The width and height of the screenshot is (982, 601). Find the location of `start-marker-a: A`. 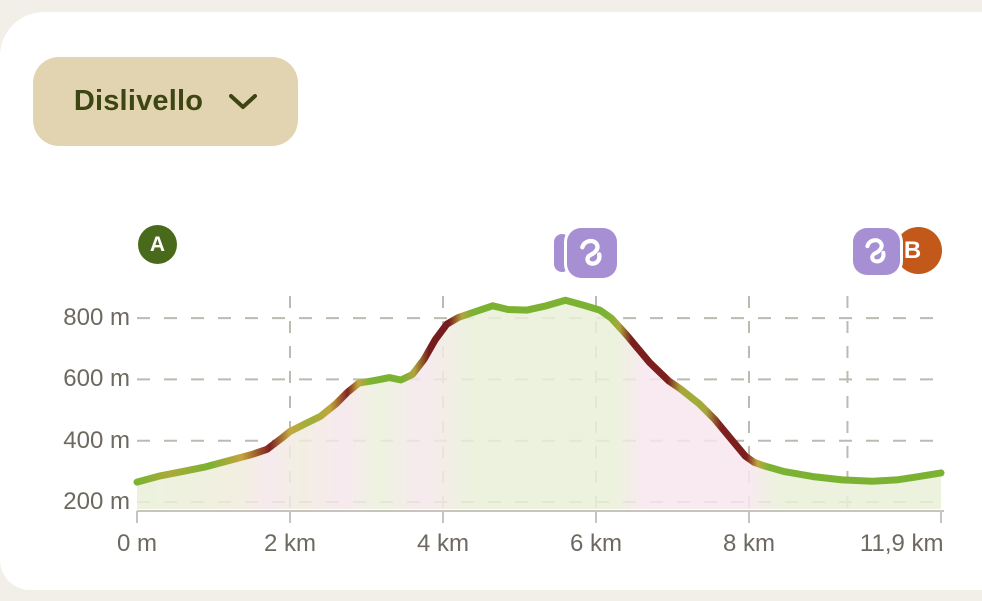

start-marker-a: A is located at coordinates (157, 244).